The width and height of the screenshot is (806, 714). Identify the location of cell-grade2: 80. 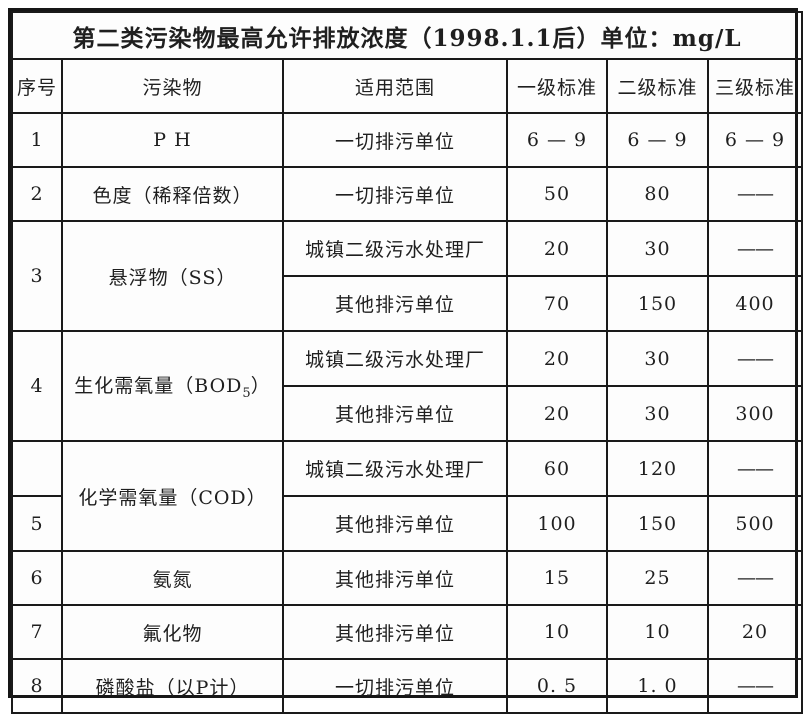
(657, 194).